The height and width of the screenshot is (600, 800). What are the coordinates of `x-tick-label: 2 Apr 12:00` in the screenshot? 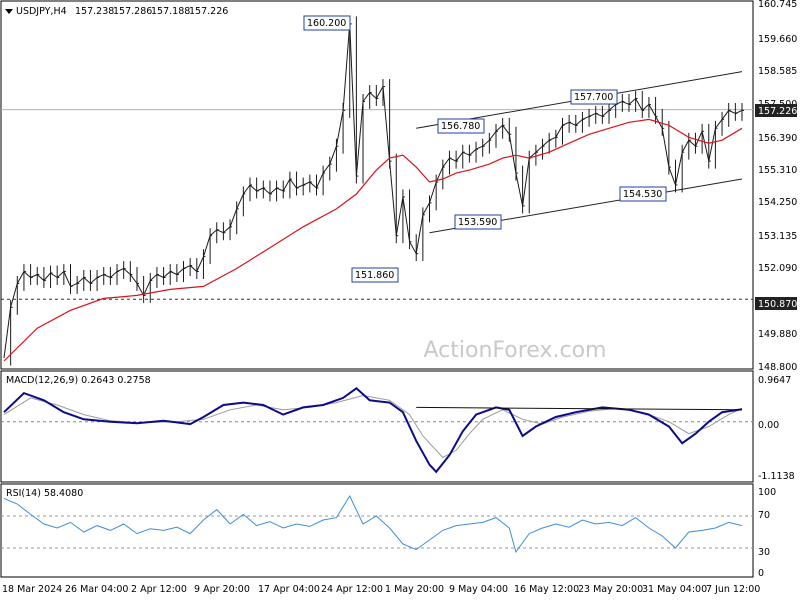 It's located at (159, 589).